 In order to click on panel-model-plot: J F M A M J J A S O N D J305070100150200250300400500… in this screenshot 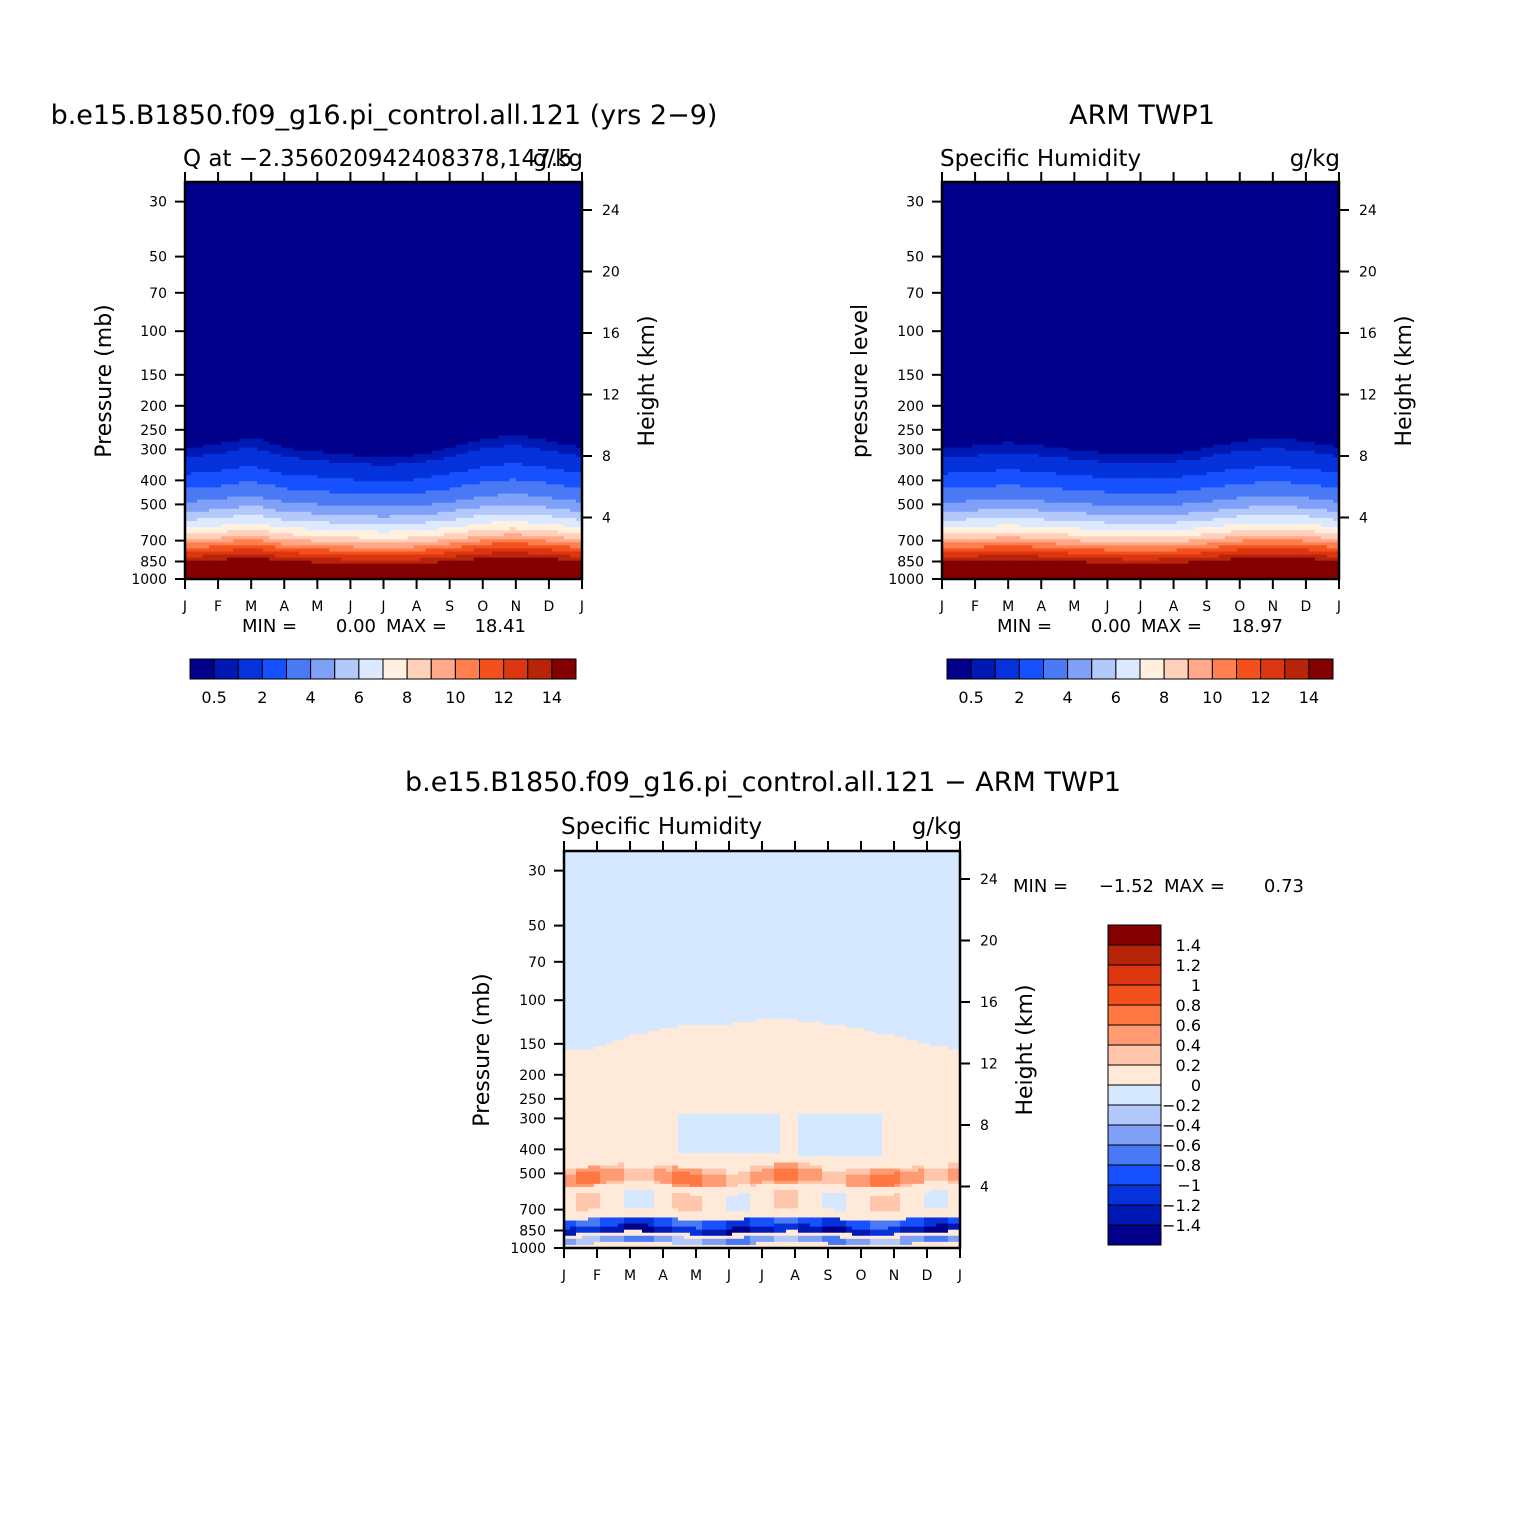, I will do `click(375, 393)`.